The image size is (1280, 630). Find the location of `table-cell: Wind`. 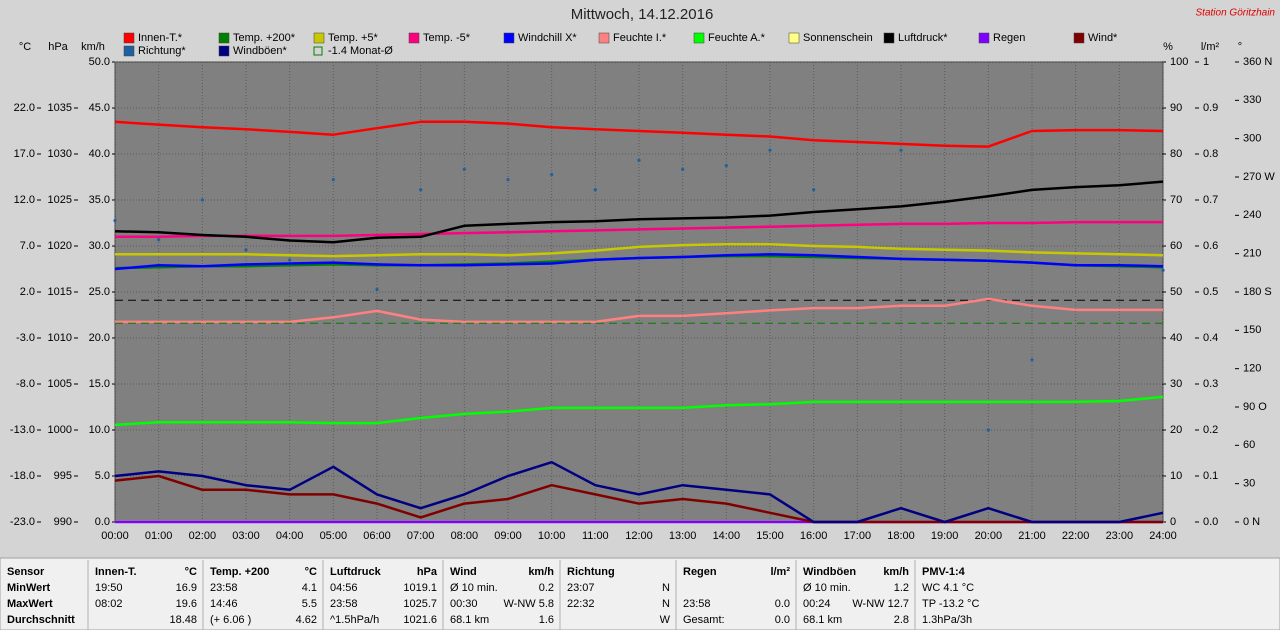

table-cell: Wind is located at coordinates (463, 572).